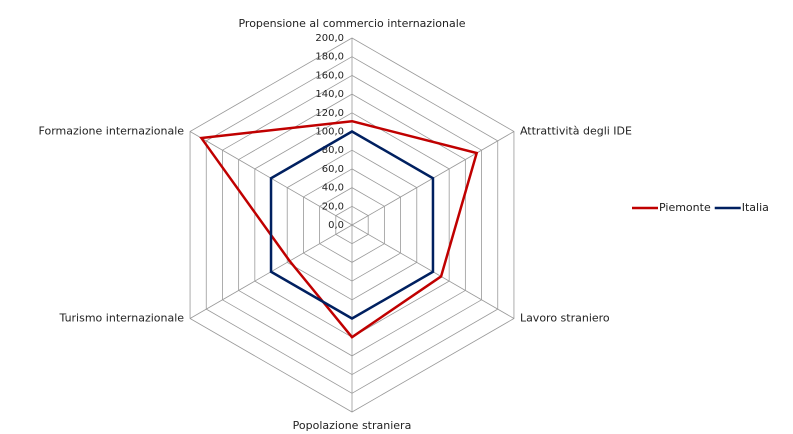 The width and height of the screenshot is (793, 434). Describe the element at coordinates (329, 57) in the screenshot. I see `y-tick-label: 180,0` at that location.